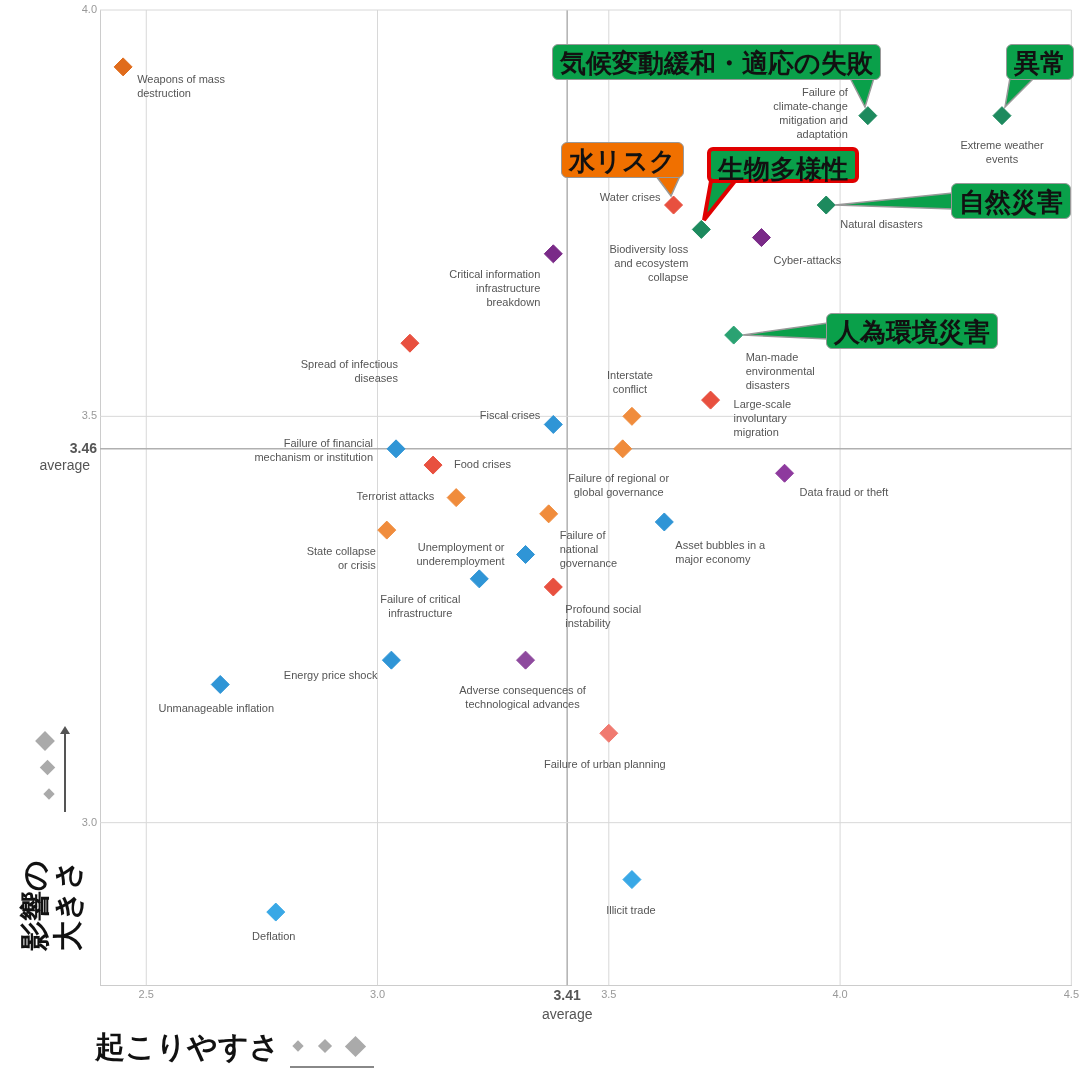  I want to click on annotation: 自然災害, so click(1011, 201).